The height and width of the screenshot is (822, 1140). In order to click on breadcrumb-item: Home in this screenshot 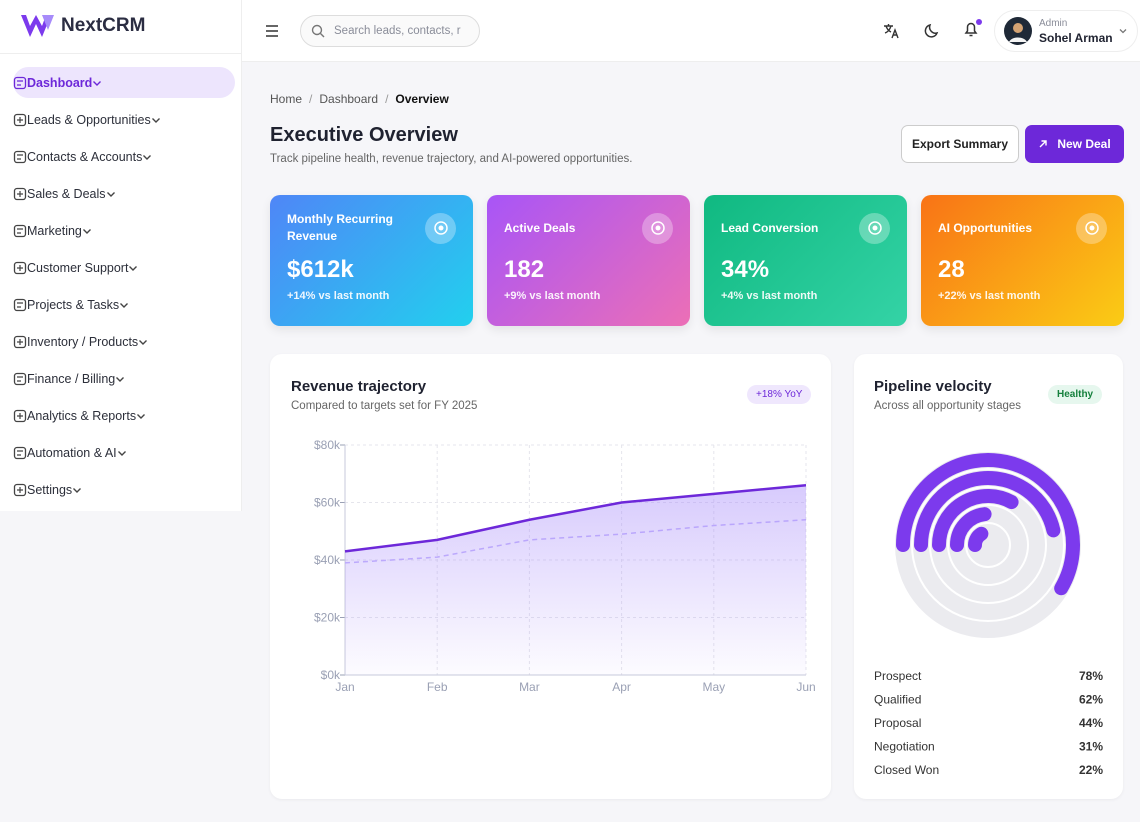, I will do `click(286, 99)`.